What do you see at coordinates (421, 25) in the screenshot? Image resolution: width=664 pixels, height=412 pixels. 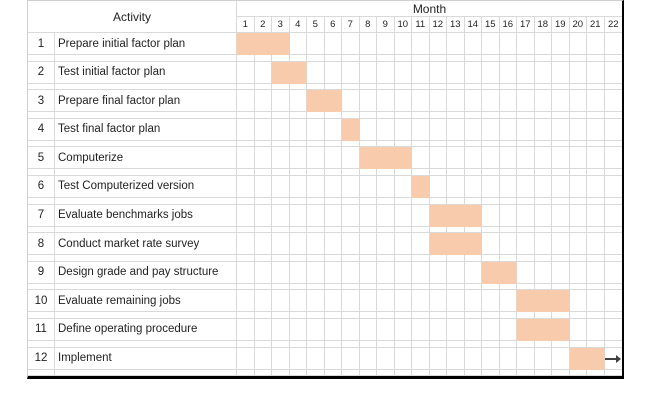 I see `month-header-cell-11: 11` at bounding box center [421, 25].